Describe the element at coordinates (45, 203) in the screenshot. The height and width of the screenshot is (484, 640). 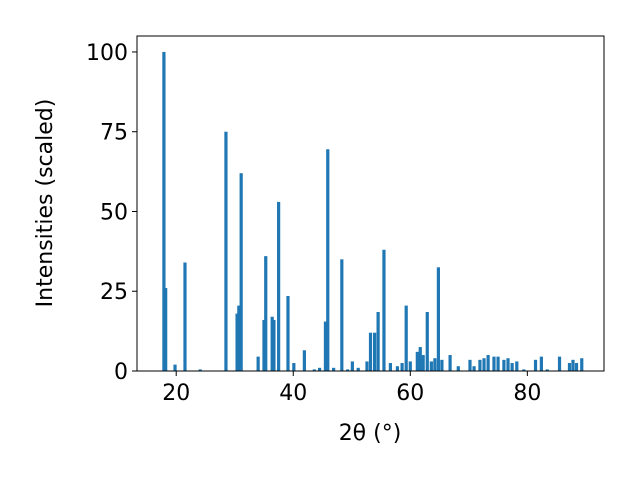
I see `y-axis-label: Intensities (scaled)` at that location.